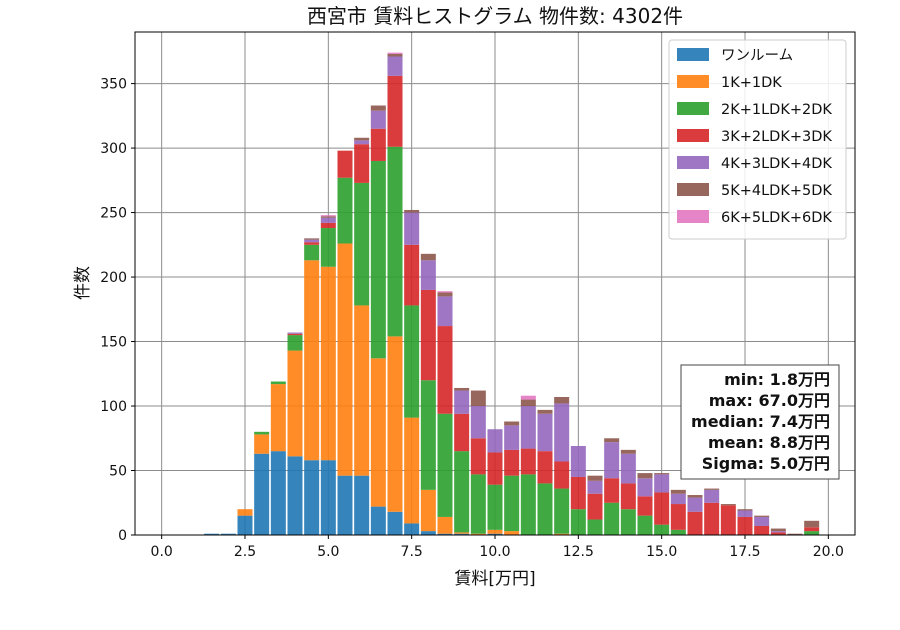 This screenshot has height=630, width=900. Describe the element at coordinates (122, 536) in the screenshot. I see `y-tick-label: 0` at that location.